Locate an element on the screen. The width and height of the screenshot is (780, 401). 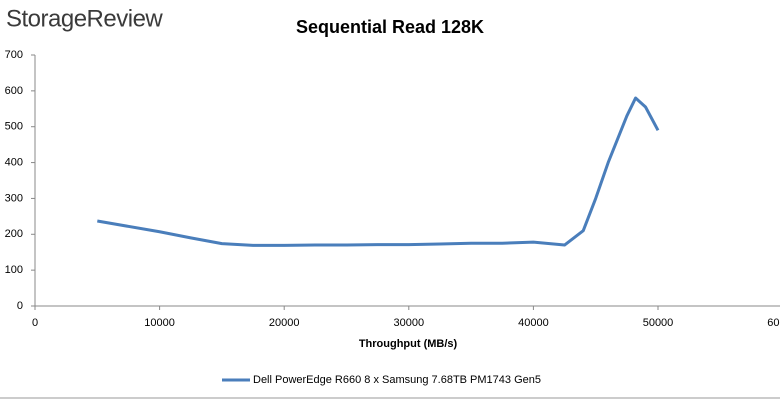
chart-title: Sequential Read 128K is located at coordinates (390, 27).